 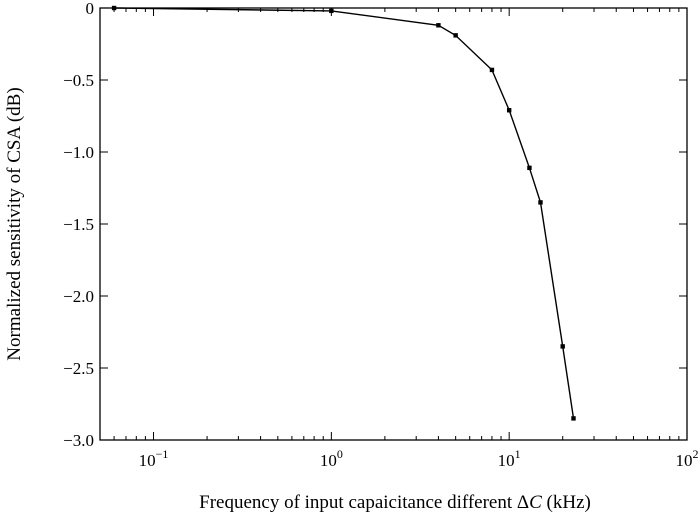 I want to click on x-tick-label: 10², so click(x=687, y=458).